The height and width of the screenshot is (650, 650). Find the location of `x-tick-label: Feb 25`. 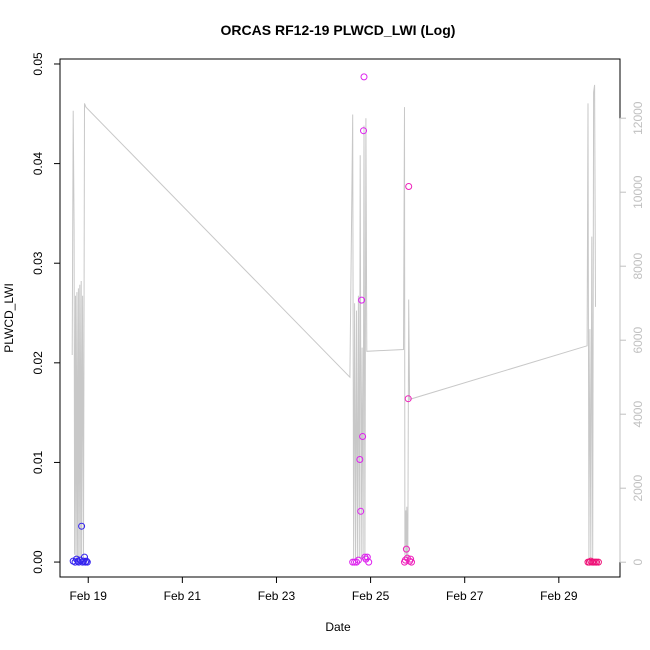

x-tick-label: Feb 25 is located at coordinates (371, 596).